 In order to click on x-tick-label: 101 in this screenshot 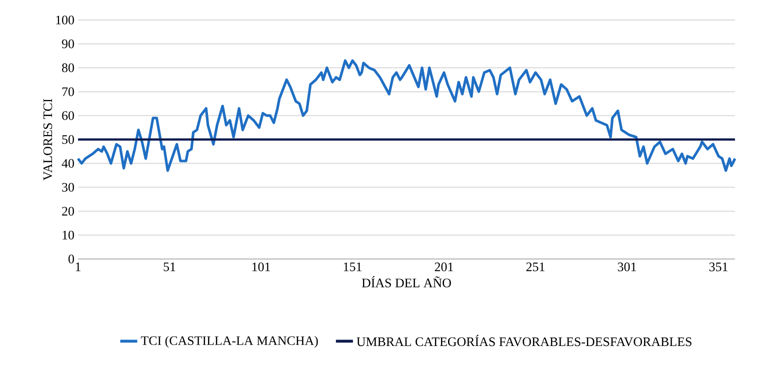, I will do `click(261, 267)`.